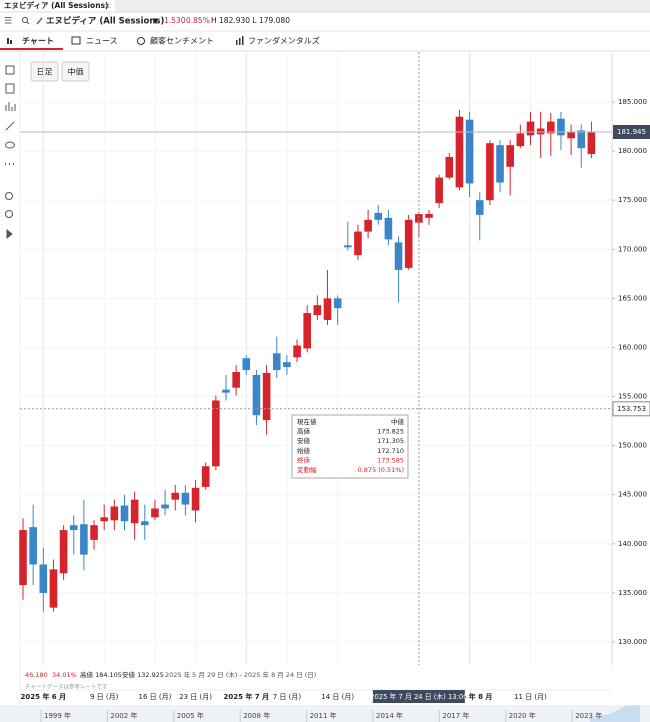 The image size is (650, 722). Describe the element at coordinates (470, 696) in the screenshot. I see `x-tick-label: 2025 年 8 月` at that location.